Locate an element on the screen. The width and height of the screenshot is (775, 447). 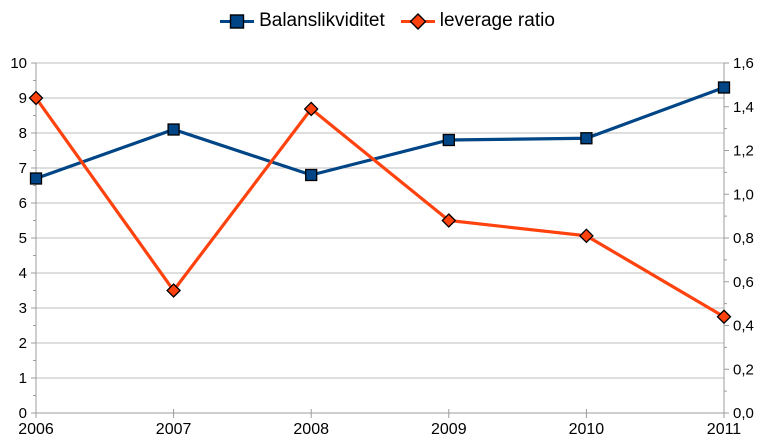
right-axis-tick-label: 1,6 is located at coordinates (743, 63).